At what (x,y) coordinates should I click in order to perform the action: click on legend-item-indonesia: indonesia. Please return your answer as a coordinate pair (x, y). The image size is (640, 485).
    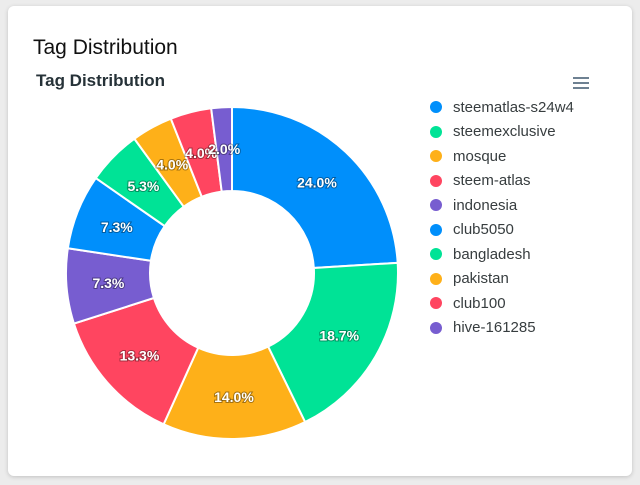
    Looking at the image, I should click on (502, 205).